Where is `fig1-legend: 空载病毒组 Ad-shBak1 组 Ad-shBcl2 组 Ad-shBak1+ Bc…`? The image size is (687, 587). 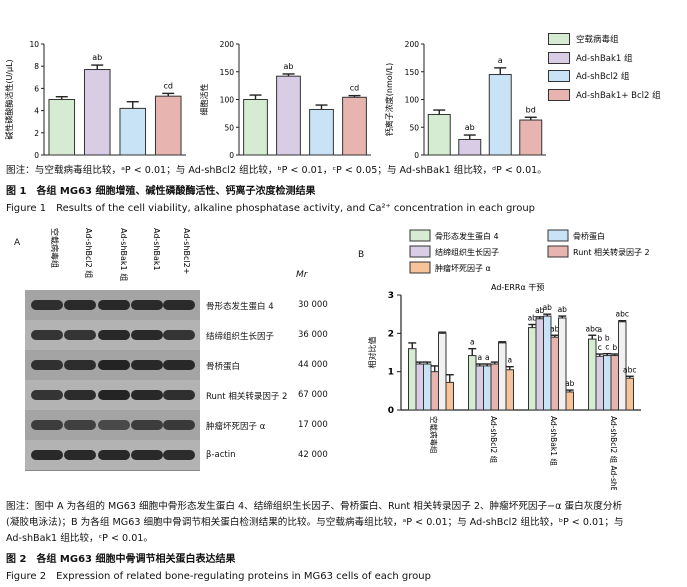 fig1-legend: 空载病毒组 Ad-shBak1 组 Ad-shBcl2 组 Ad-shBak1+ Bc… is located at coordinates (617, 67).